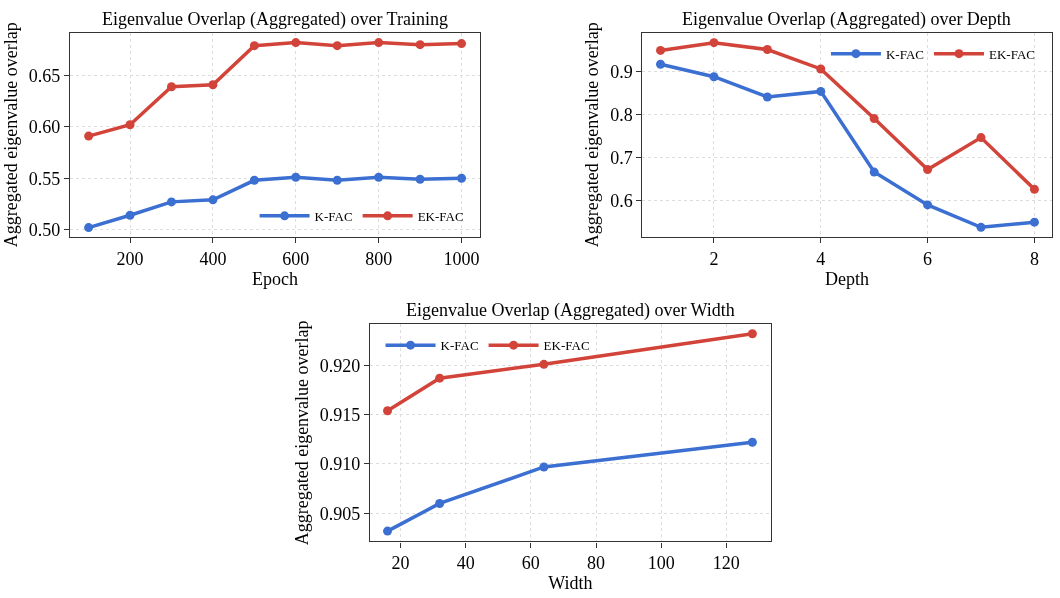 This screenshot has height=598, width=1060. What do you see at coordinates (661, 563) in the screenshot?
I see `x-tick-label: 100` at bounding box center [661, 563].